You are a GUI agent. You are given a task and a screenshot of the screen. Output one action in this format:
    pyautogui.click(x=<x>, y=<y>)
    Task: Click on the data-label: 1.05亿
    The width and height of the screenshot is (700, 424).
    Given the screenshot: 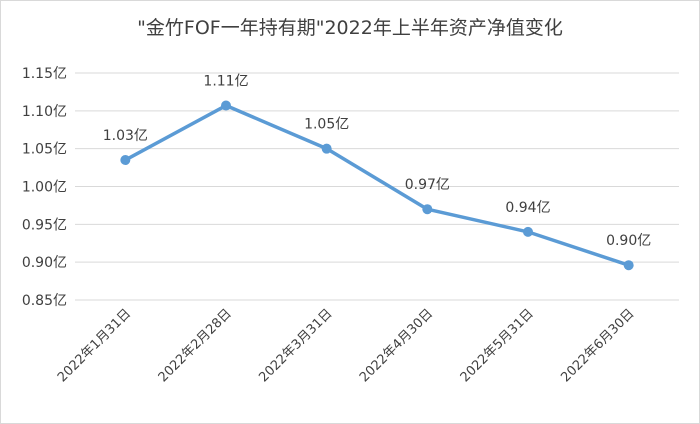 What is the action you would take?
    pyautogui.click(x=326, y=125)
    